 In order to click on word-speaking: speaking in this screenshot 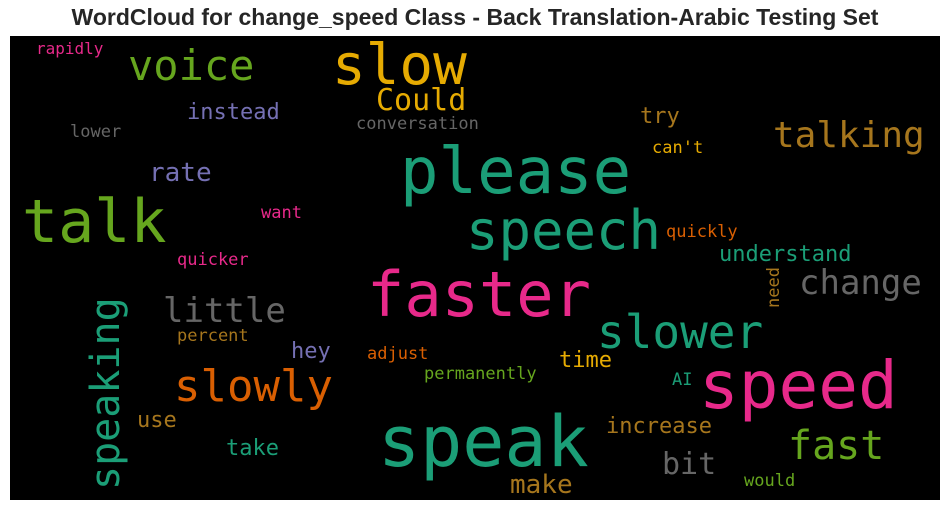, I will do `click(106, 393)`.